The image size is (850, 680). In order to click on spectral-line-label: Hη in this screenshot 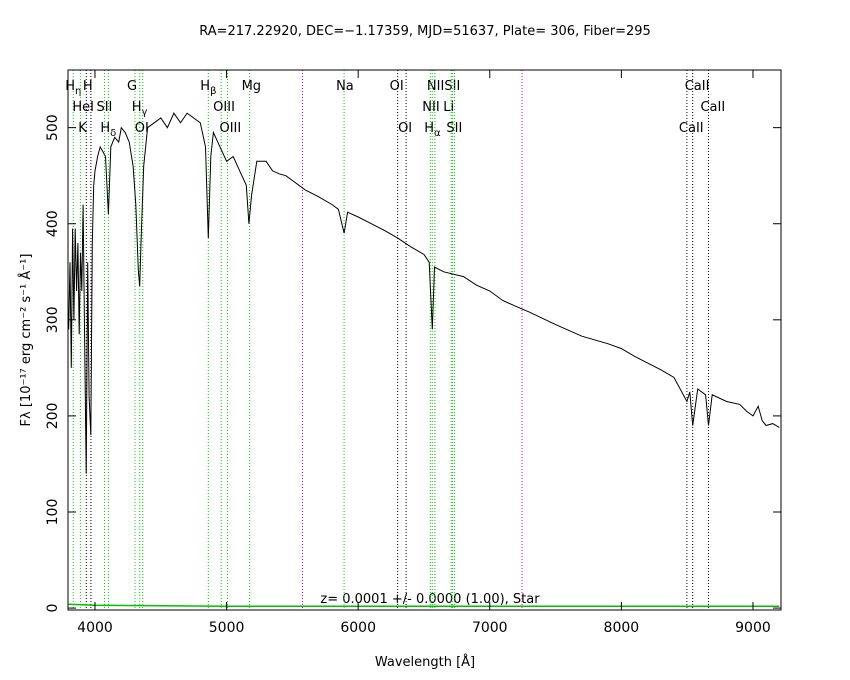, I will do `click(73, 88)`.